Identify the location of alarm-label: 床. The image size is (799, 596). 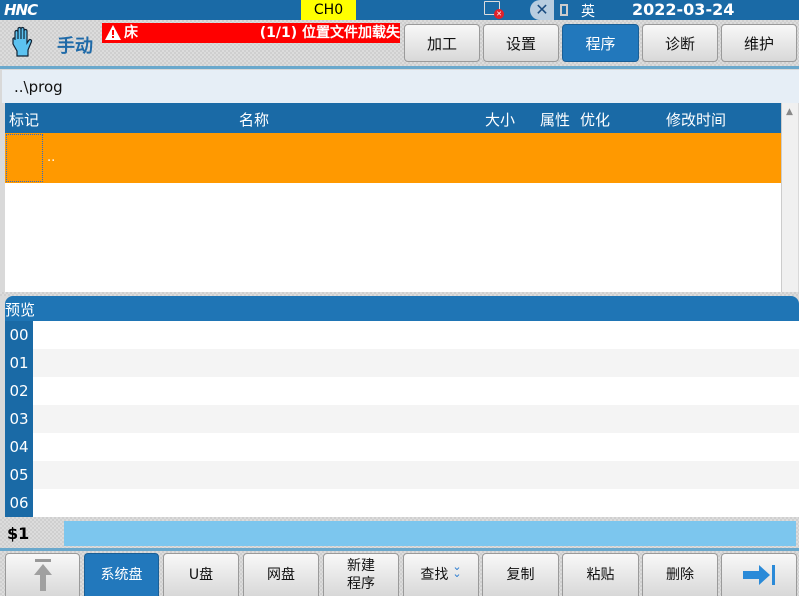
(131, 33).